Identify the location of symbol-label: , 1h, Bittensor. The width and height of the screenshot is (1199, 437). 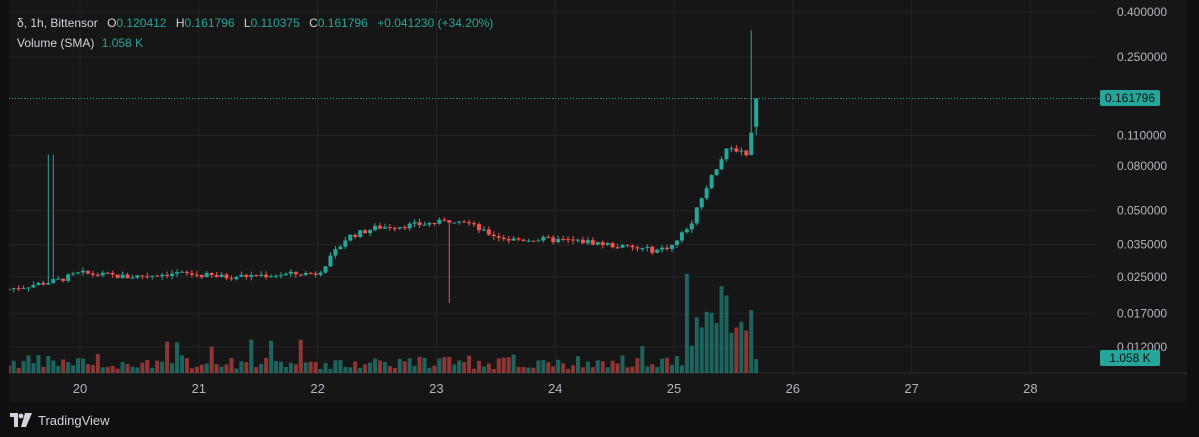
(60, 23).